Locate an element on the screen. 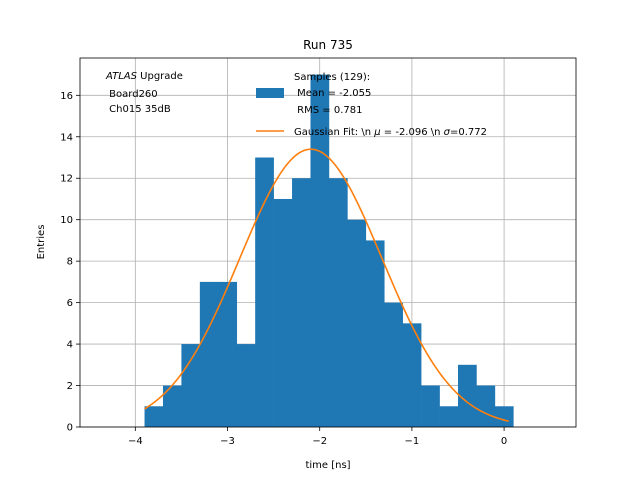 The width and height of the screenshot is (640, 480). legend-hist-swatch is located at coordinates (270, 93).